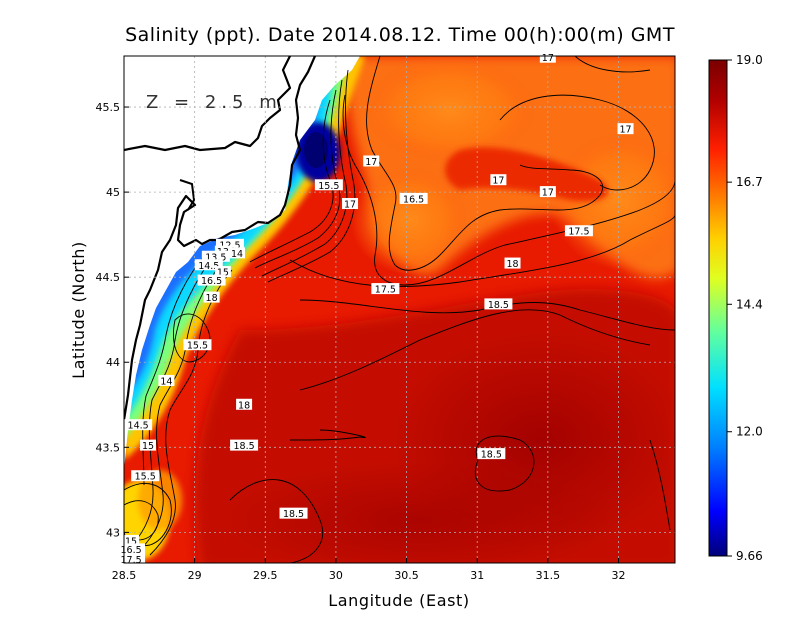  Describe the element at coordinates (113, 532) in the screenshot. I see `y-tick-label: 43` at that location.